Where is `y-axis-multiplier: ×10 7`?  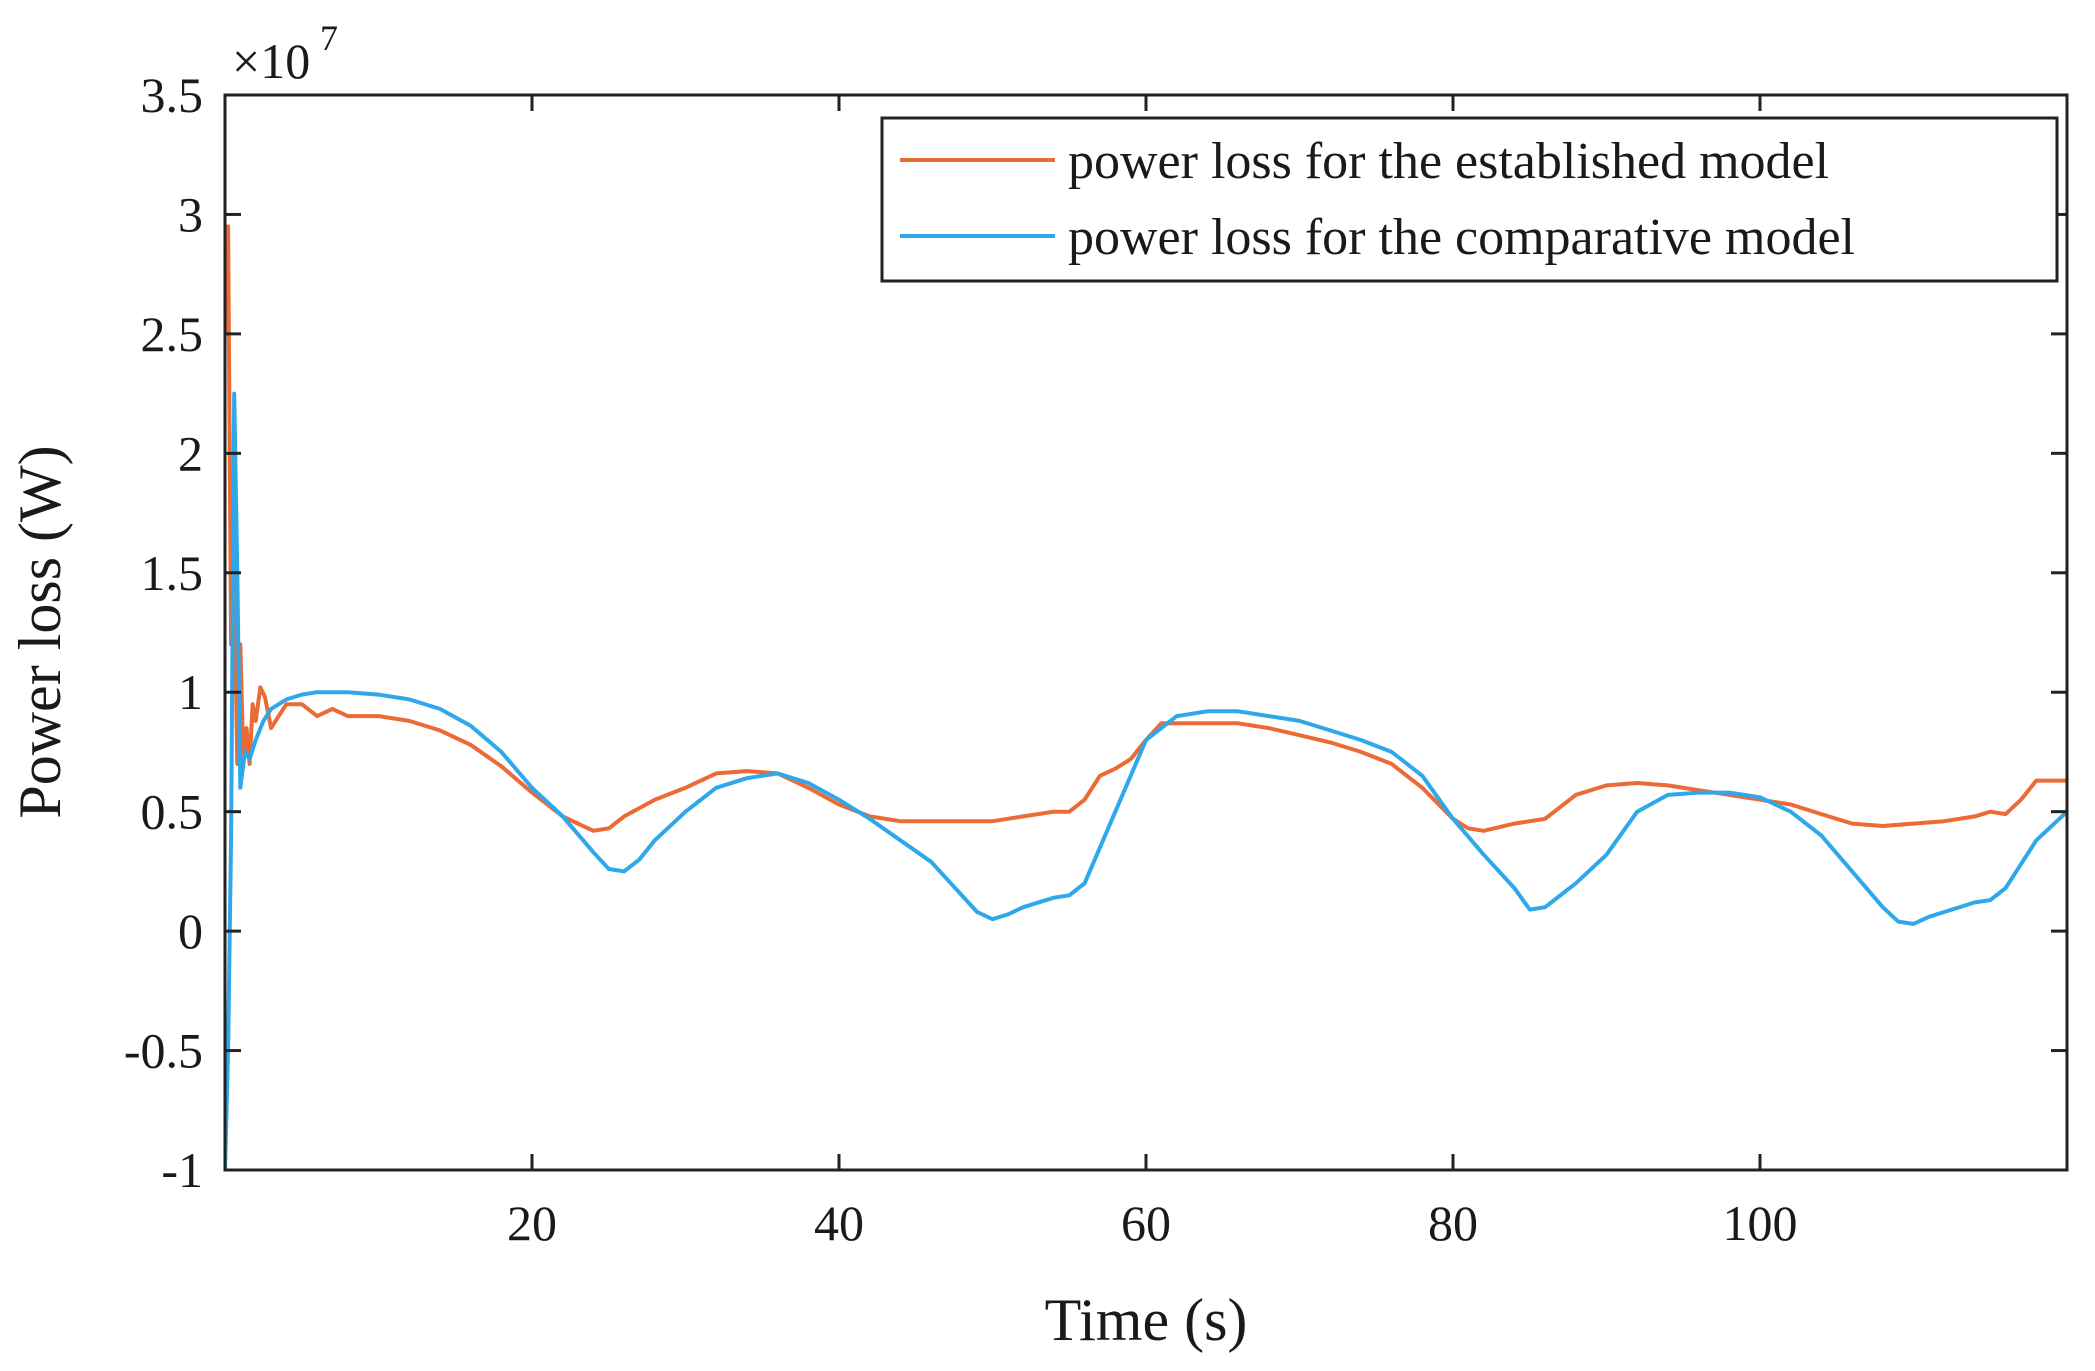 y-axis-multiplier: ×10 7 is located at coordinates (285, 53).